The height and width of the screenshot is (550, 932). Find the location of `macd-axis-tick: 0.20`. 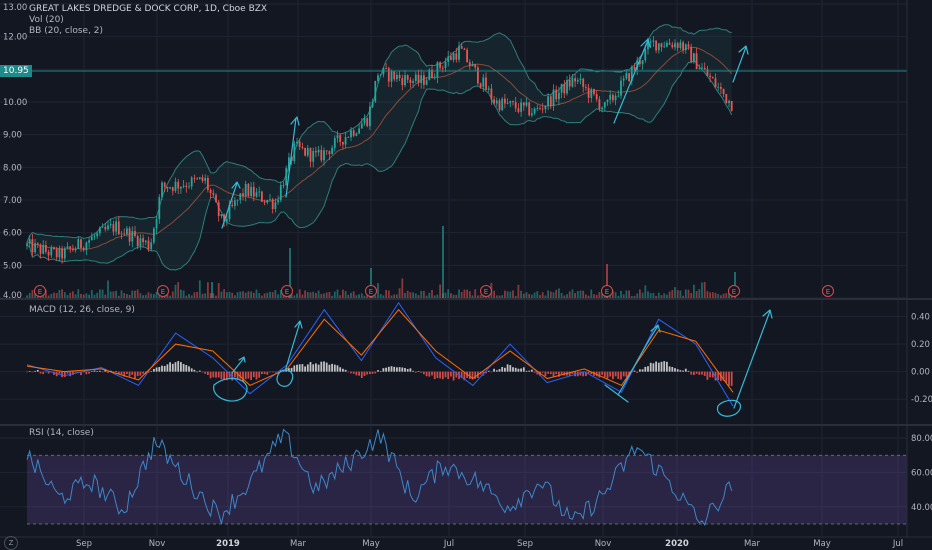

macd-axis-tick: 0.20 is located at coordinates (920, 345).